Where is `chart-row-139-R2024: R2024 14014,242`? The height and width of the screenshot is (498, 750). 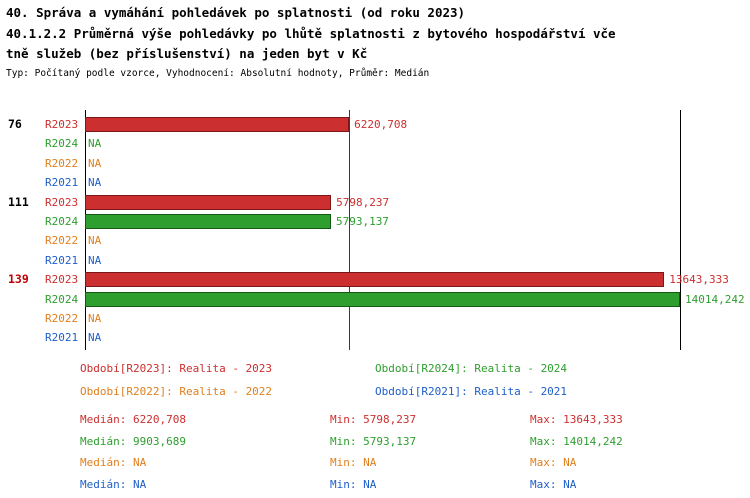
chart-row-139-R2024: R2024 14014,242 is located at coordinates (375, 299).